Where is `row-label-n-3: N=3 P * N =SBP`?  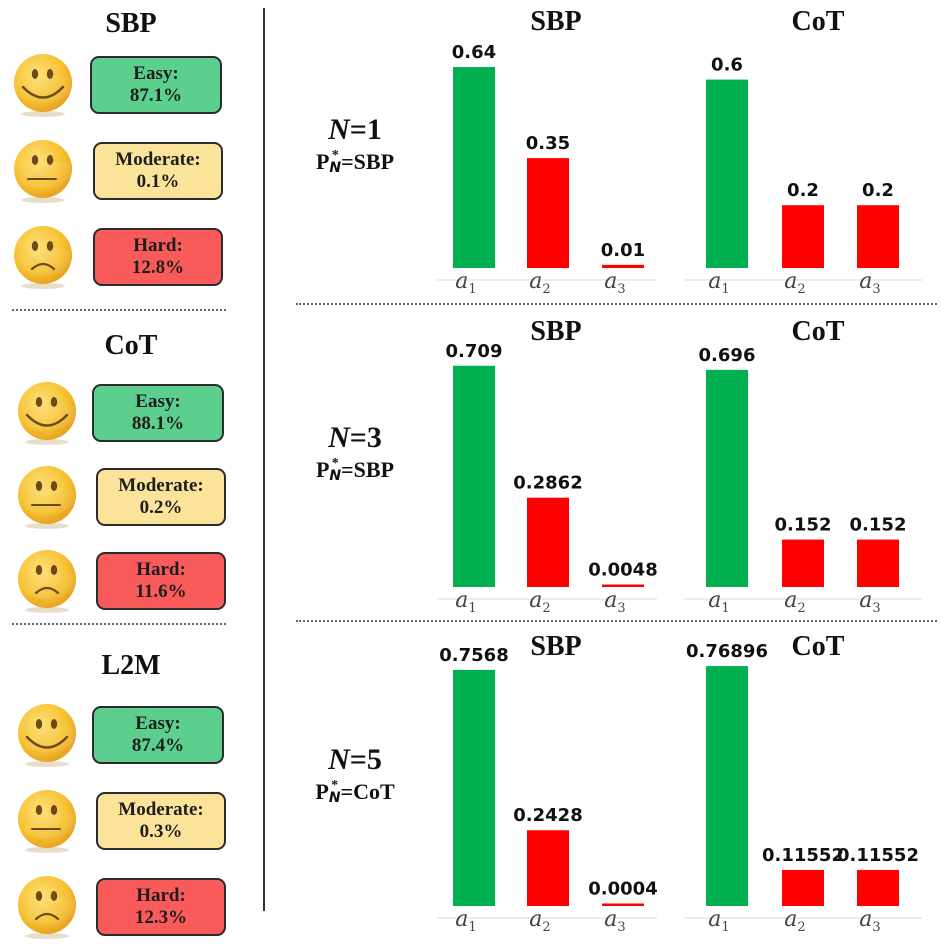 row-label-n-3: N=3 P * N =SBP is located at coordinates (355, 452).